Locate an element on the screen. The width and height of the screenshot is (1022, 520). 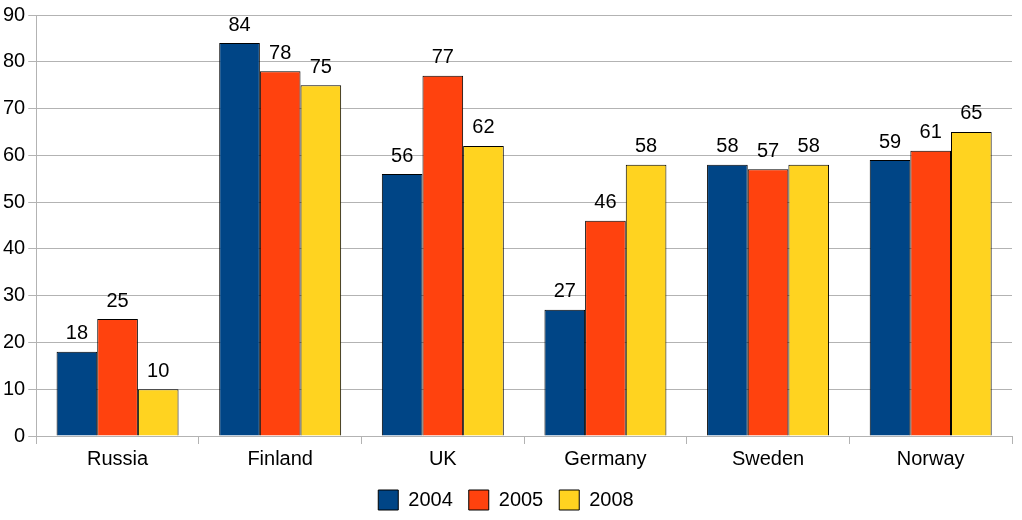
data-label: 57 is located at coordinates (768, 149).